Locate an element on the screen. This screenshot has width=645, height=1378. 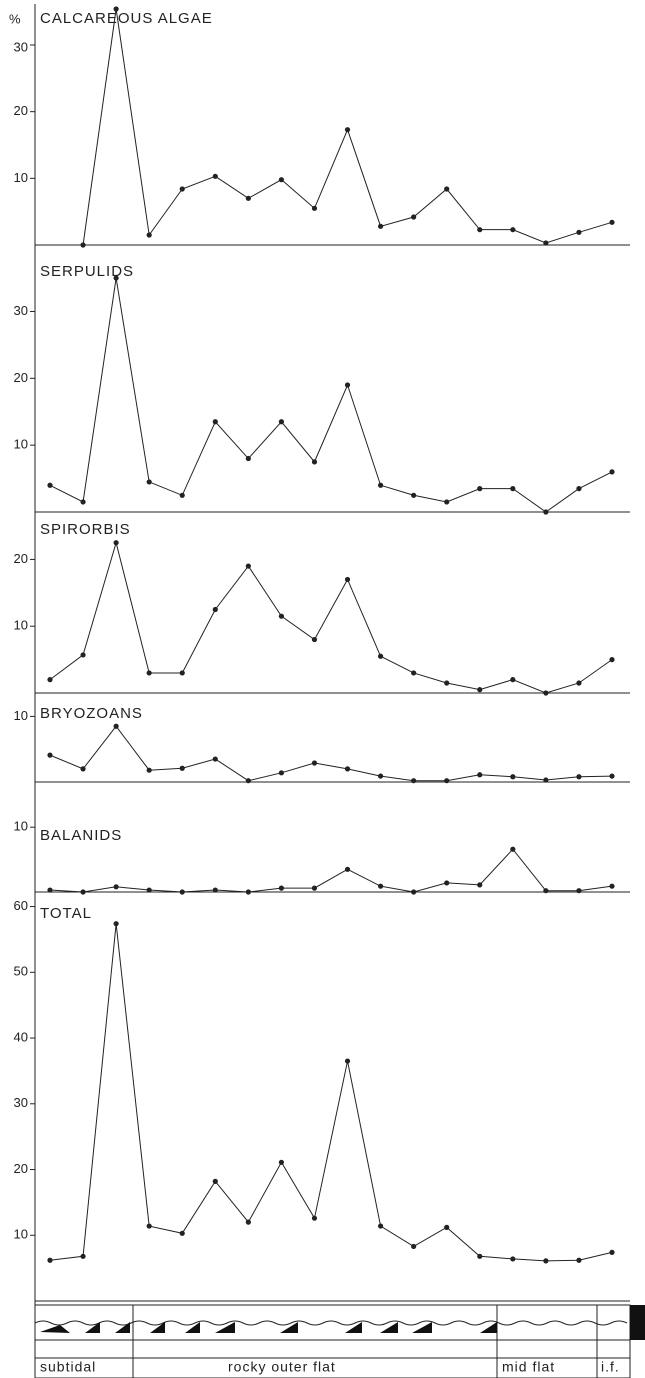
zone-strip: subtidal rocky outer flat mid flat i.f. is located at coordinates (339, 1341).